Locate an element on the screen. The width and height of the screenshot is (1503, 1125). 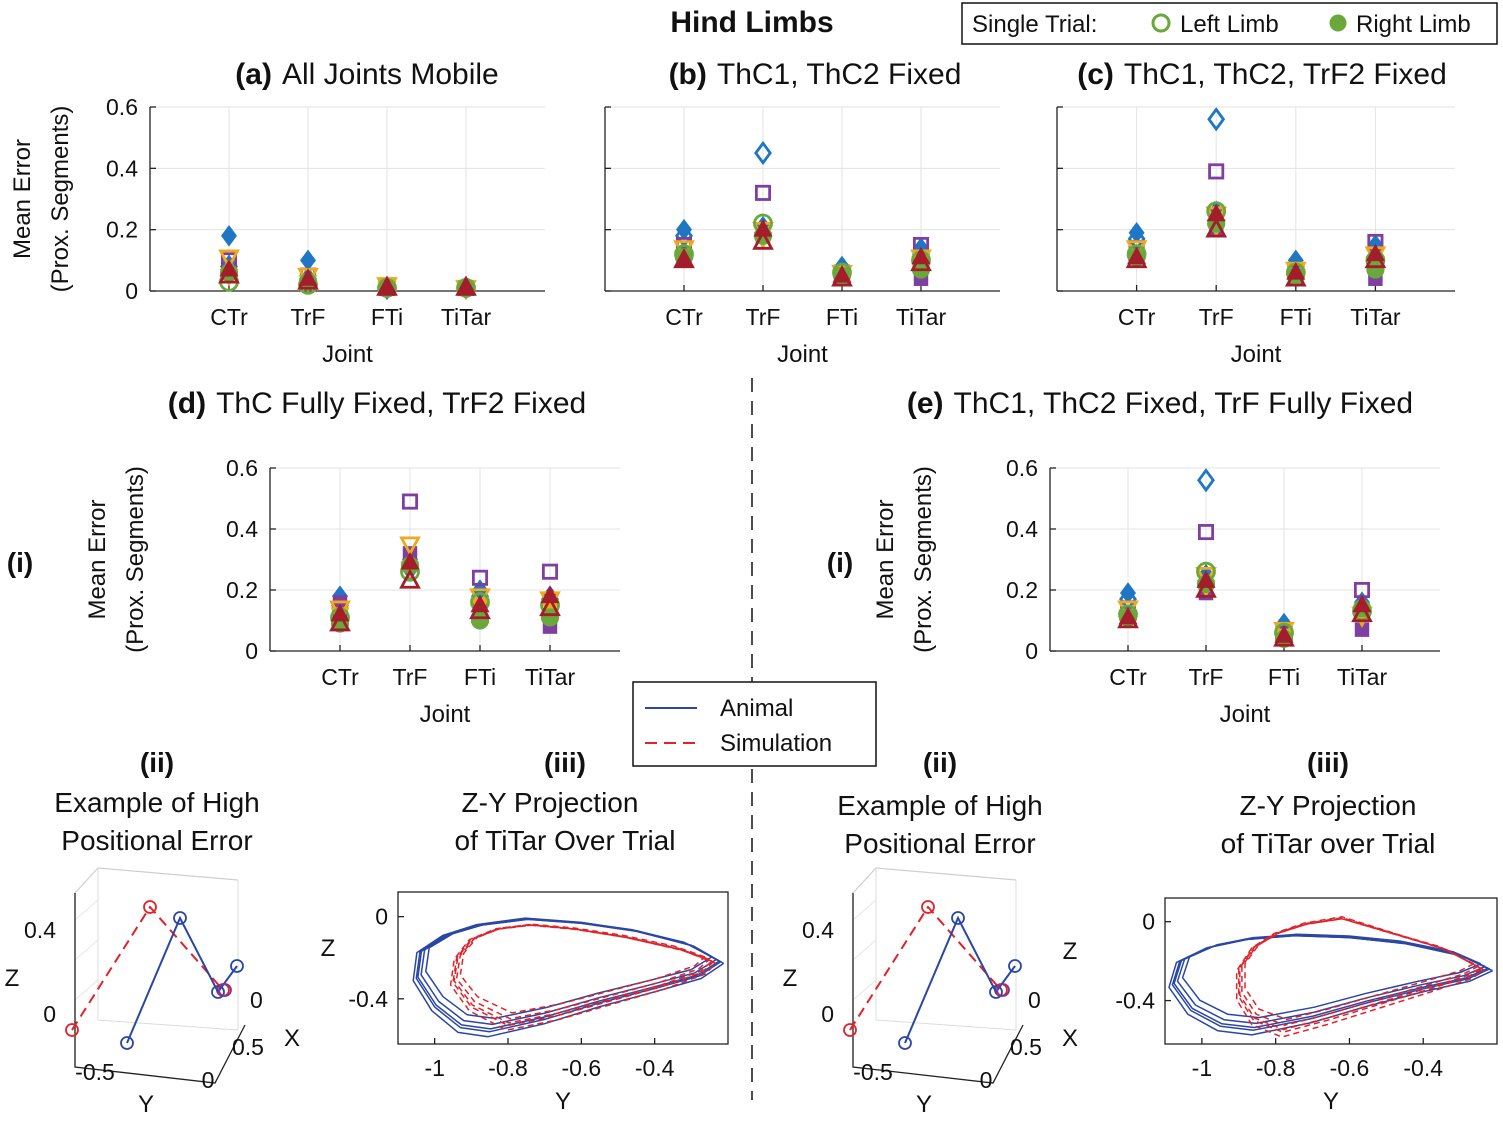
legend-animal-label: Animal is located at coordinates (756, 708).